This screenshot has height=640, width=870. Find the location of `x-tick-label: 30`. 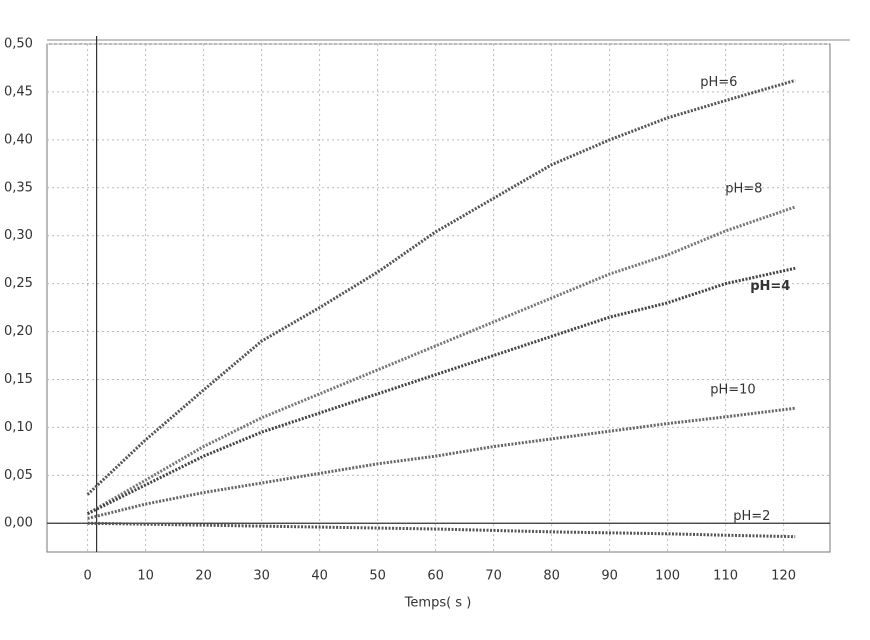

x-tick-label: 30 is located at coordinates (261, 576).